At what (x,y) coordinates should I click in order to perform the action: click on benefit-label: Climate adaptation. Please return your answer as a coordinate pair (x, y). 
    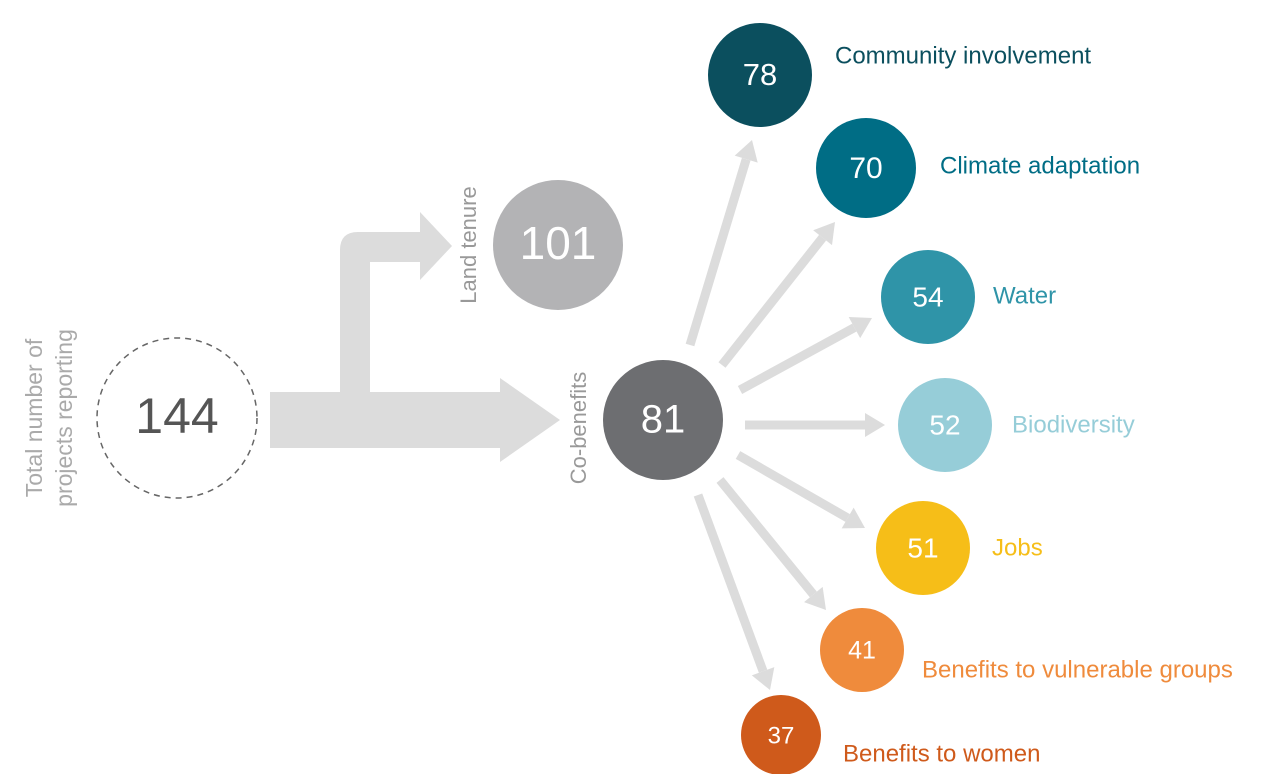
    Looking at the image, I should click on (1040, 165).